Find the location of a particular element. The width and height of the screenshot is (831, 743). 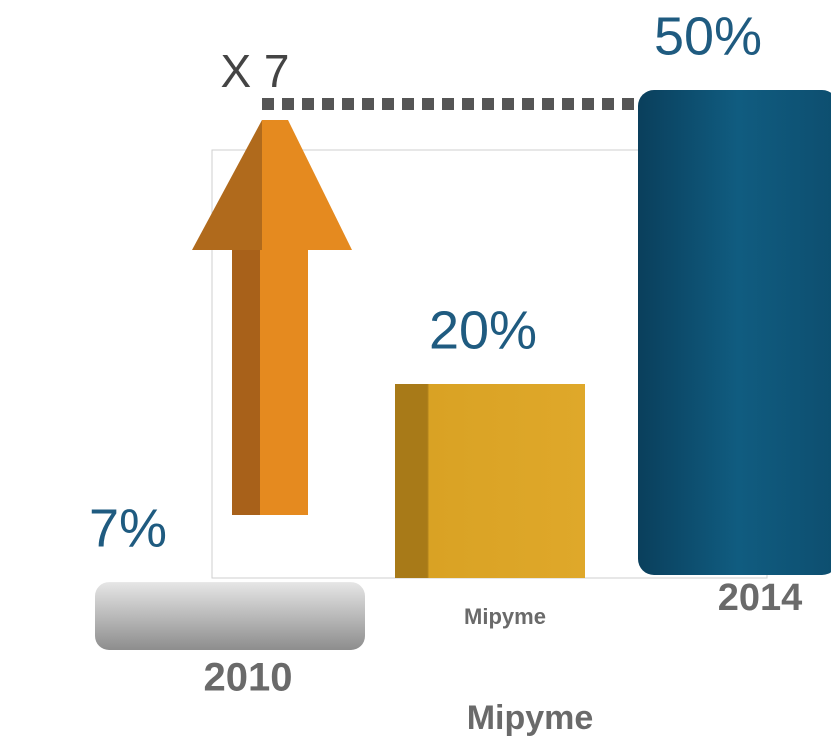

arrow is located at coordinates (272, 317).